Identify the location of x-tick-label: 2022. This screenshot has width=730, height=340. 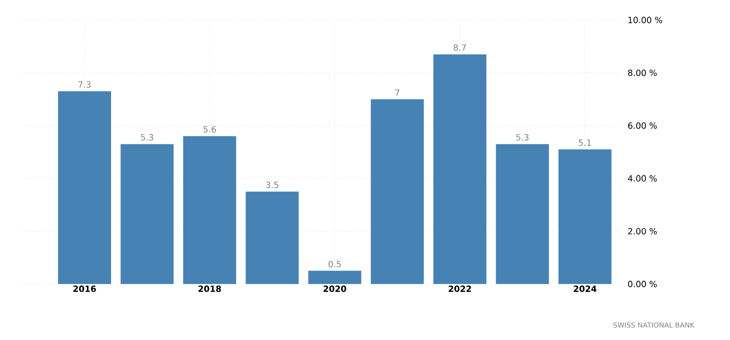
(459, 289).